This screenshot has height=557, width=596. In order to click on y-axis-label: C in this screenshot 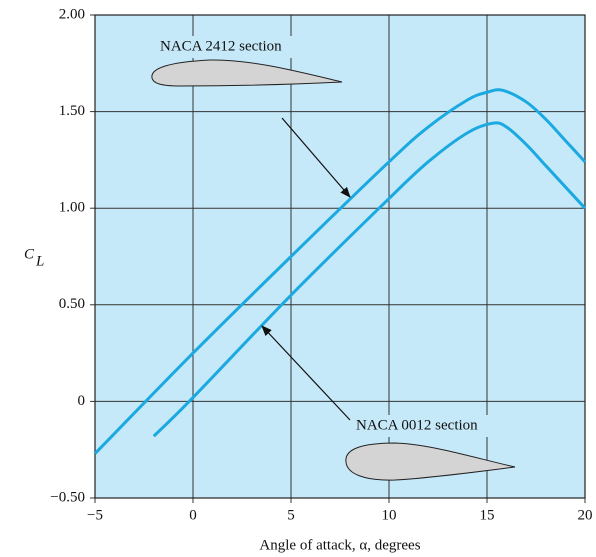, I will do `click(29, 254)`.